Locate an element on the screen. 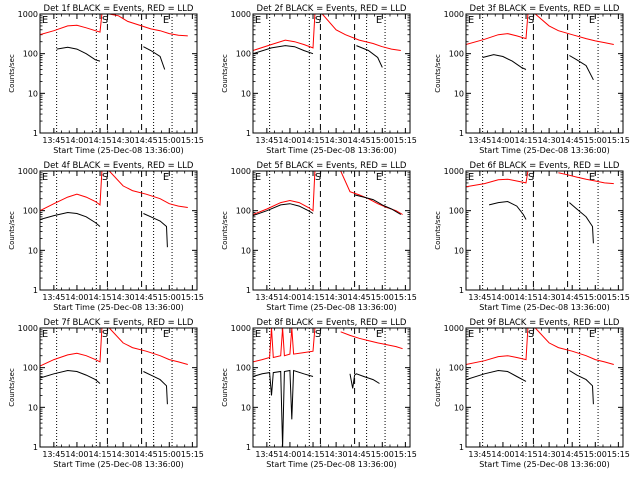  panel-title: Det 4f BLACK = Events, RED = LLD is located at coordinates (119, 166).